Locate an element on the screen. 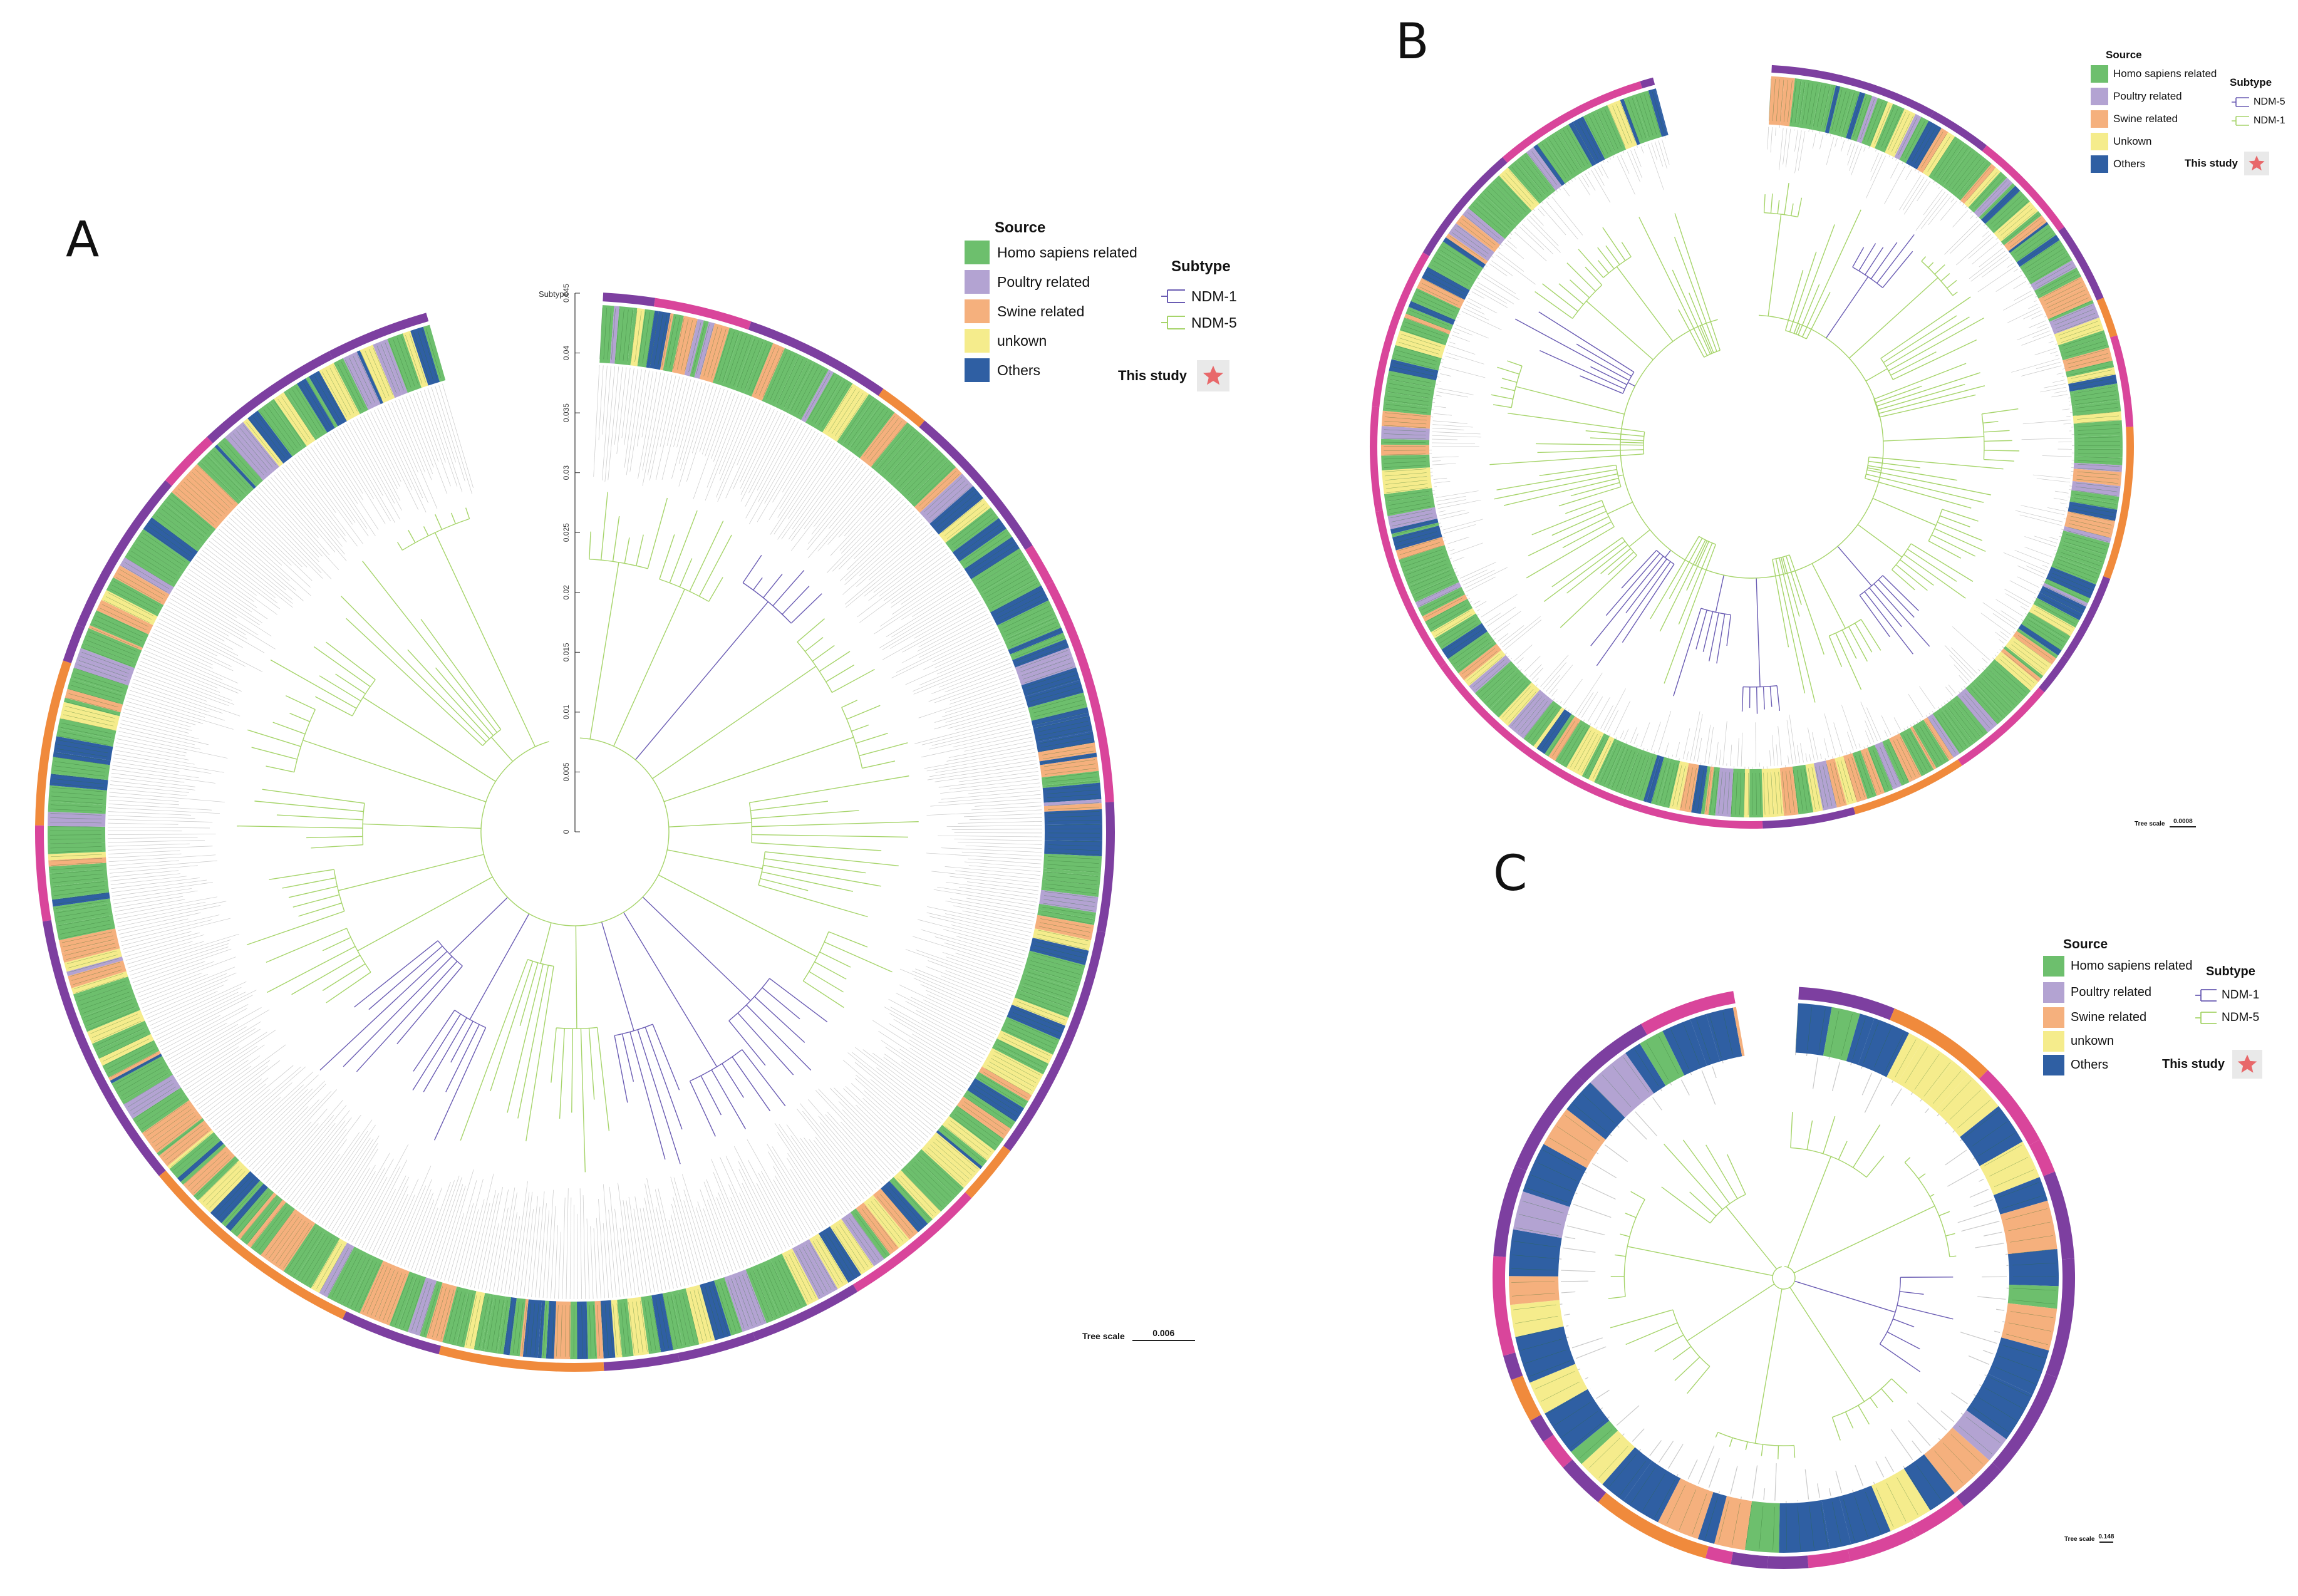 This screenshot has width=2298, height=1596. axis-tick-label: 0.035 is located at coordinates (566, 412).